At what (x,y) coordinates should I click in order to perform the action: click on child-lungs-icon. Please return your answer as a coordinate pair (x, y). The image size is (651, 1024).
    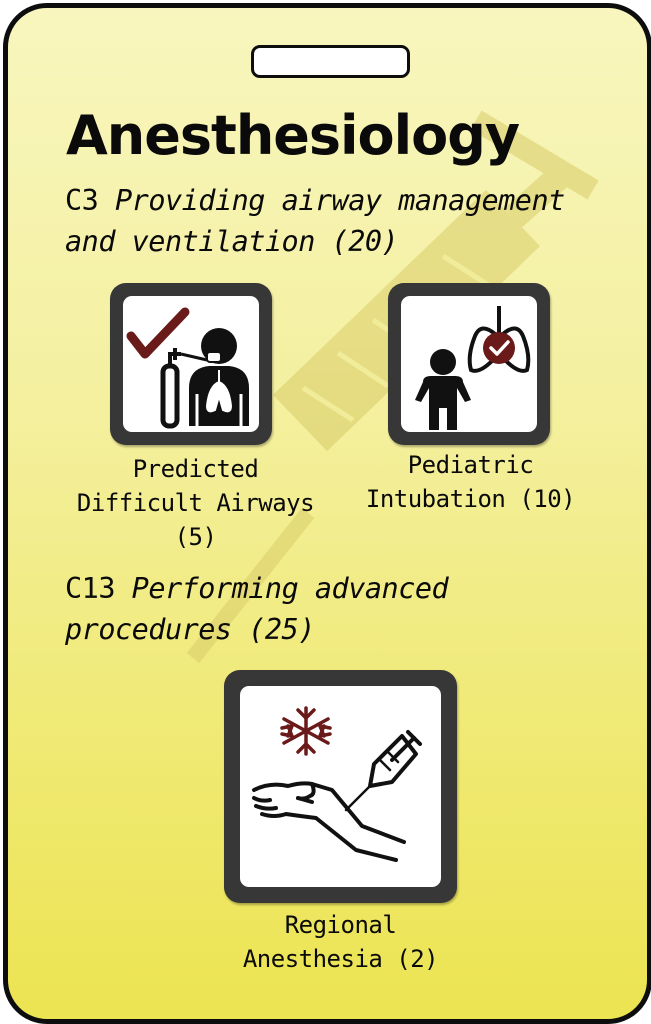
    Looking at the image, I should click on (473, 368).